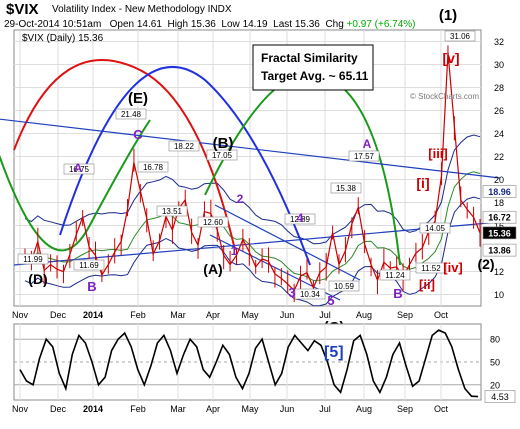 This screenshot has width=520, height=429. What do you see at coordinates (499, 295) in the screenshot?
I see `price-y-tick-label: 10` at bounding box center [499, 295].